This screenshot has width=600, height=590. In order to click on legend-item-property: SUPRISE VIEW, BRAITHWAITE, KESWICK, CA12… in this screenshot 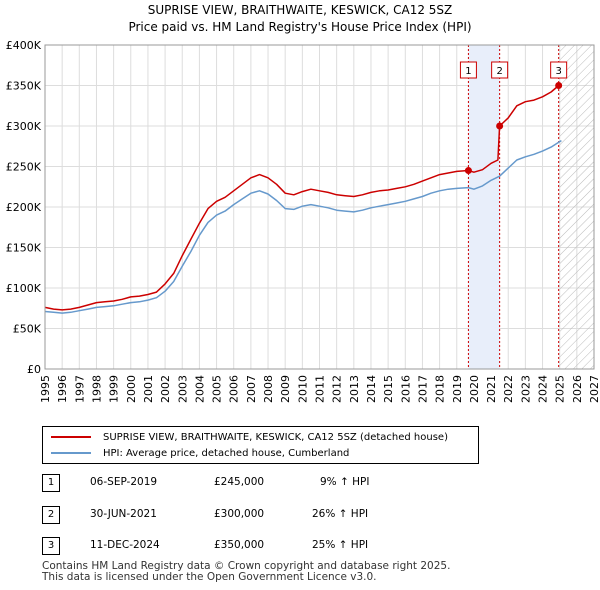, I will do `click(249, 437)`.